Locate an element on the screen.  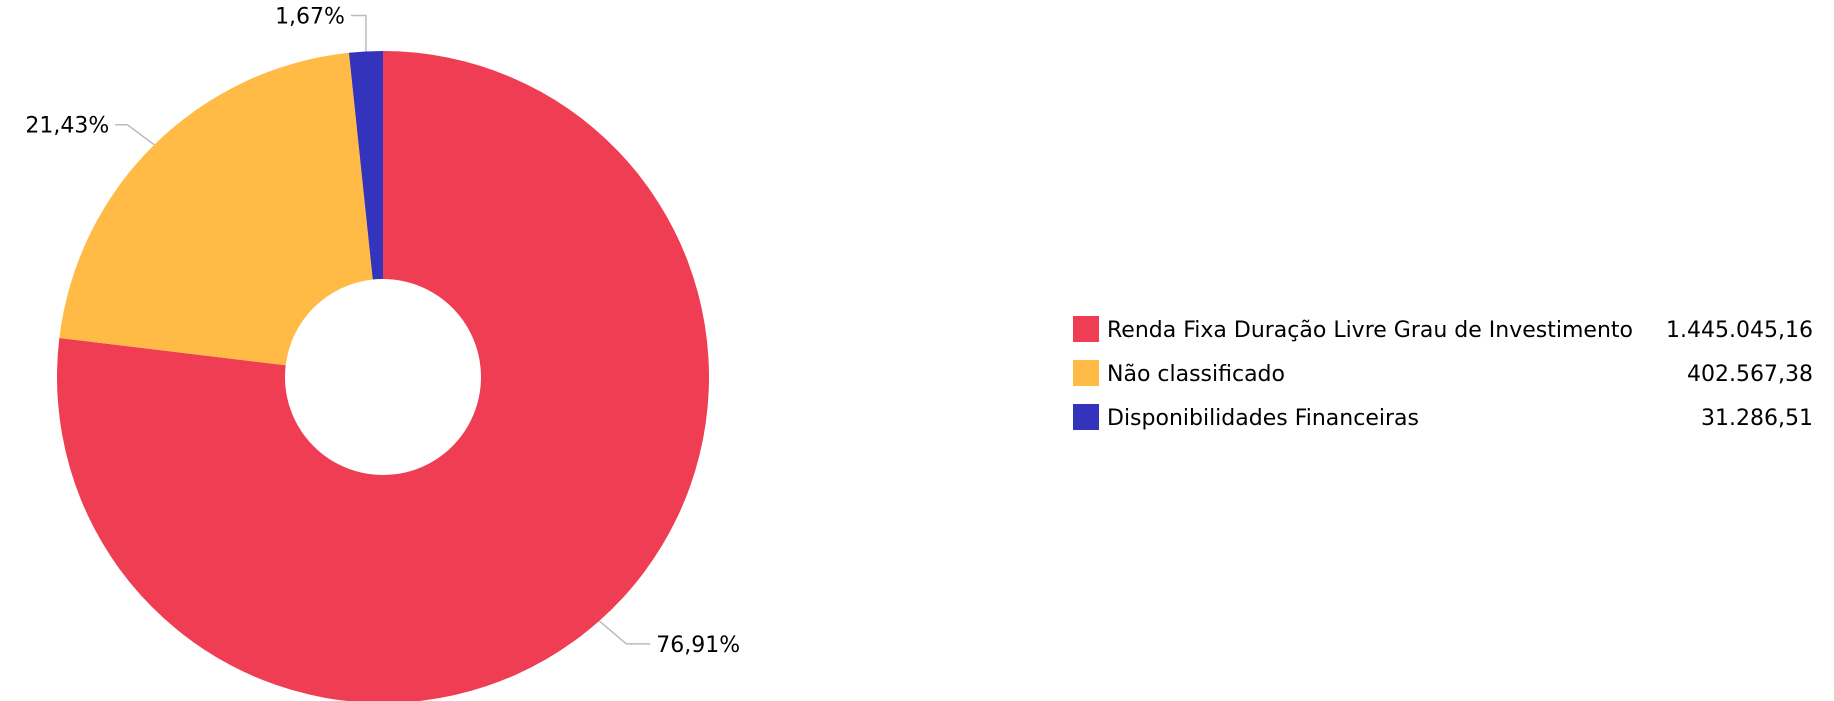
legend-label: Disponibilidades Financeiras is located at coordinates (1263, 418).